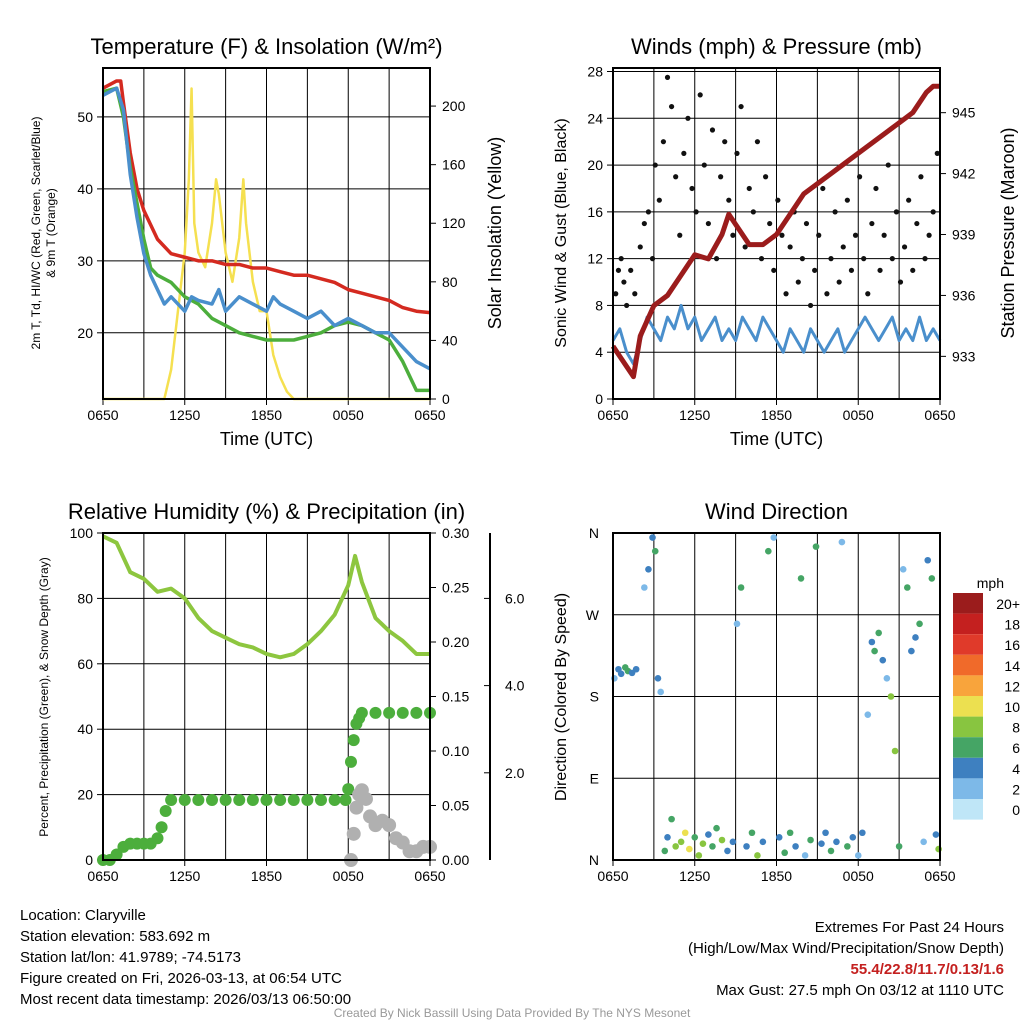 This screenshot has height=1024, width=1024. Describe the element at coordinates (454, 223) in the screenshot. I see `y2-tick-label: 120` at that location.